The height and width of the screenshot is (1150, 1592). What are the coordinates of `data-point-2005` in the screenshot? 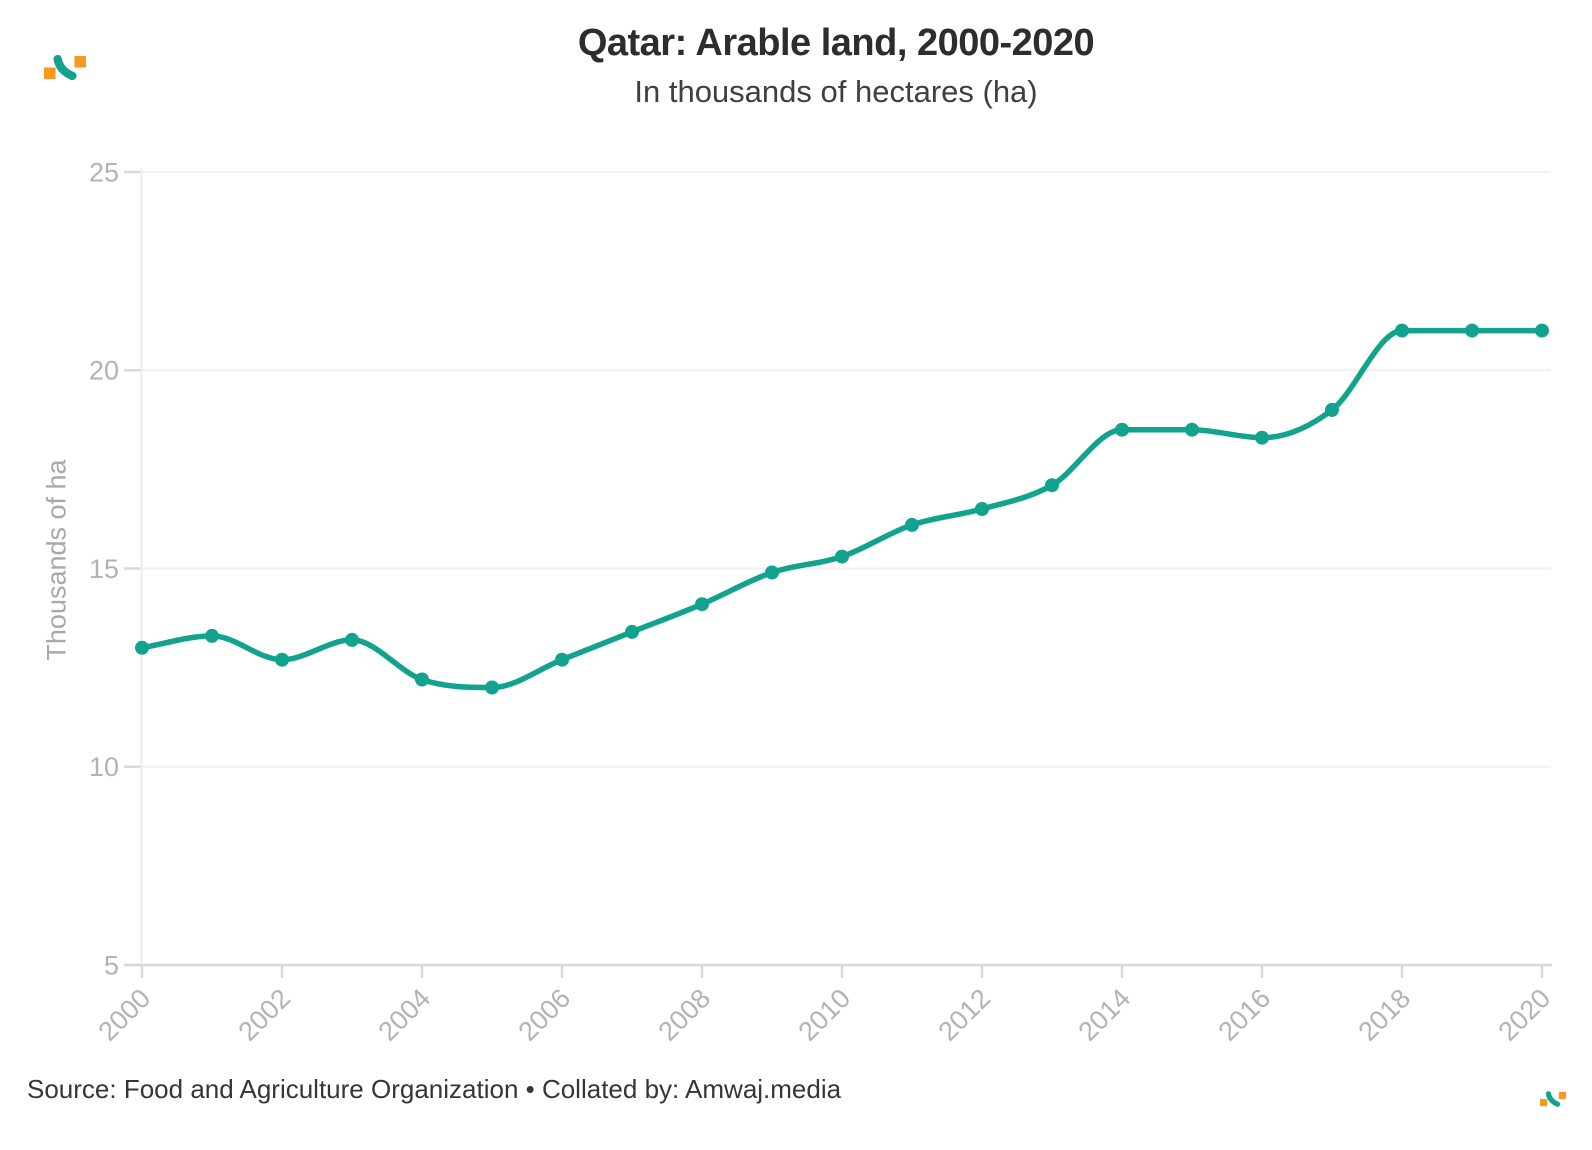 It's located at (492, 687).